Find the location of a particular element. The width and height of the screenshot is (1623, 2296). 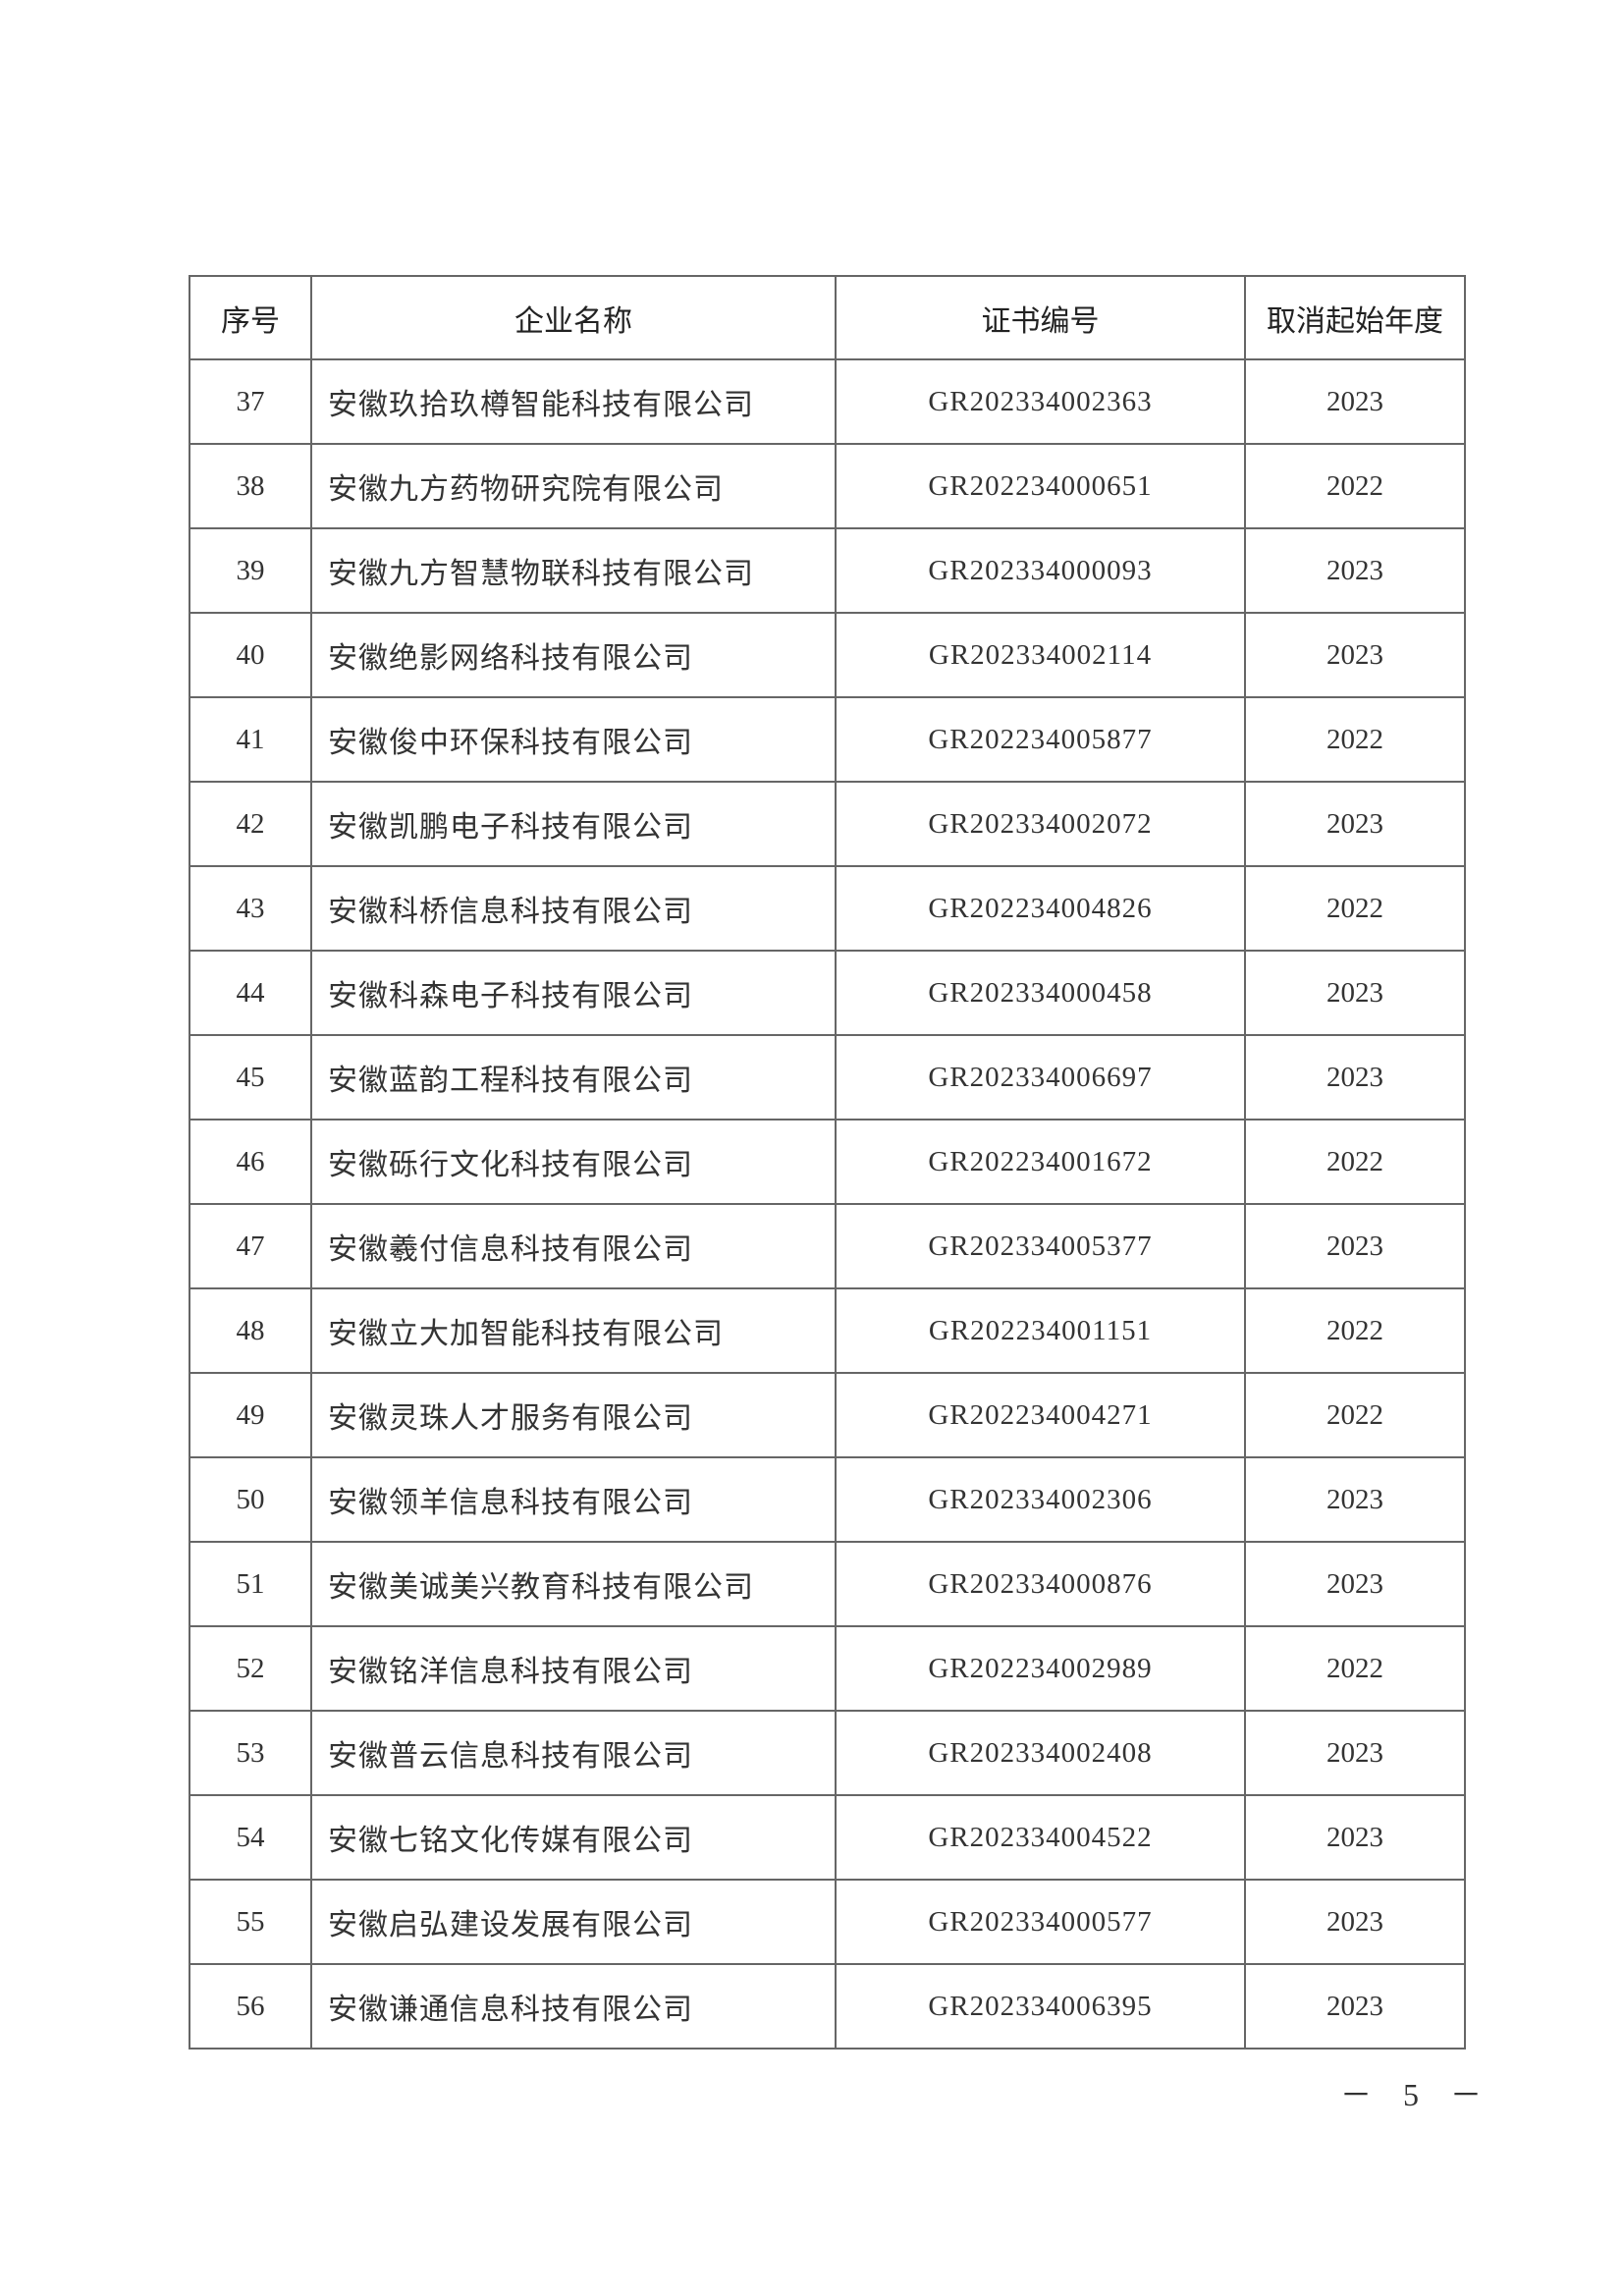

row-index: 50 is located at coordinates (250, 1499).